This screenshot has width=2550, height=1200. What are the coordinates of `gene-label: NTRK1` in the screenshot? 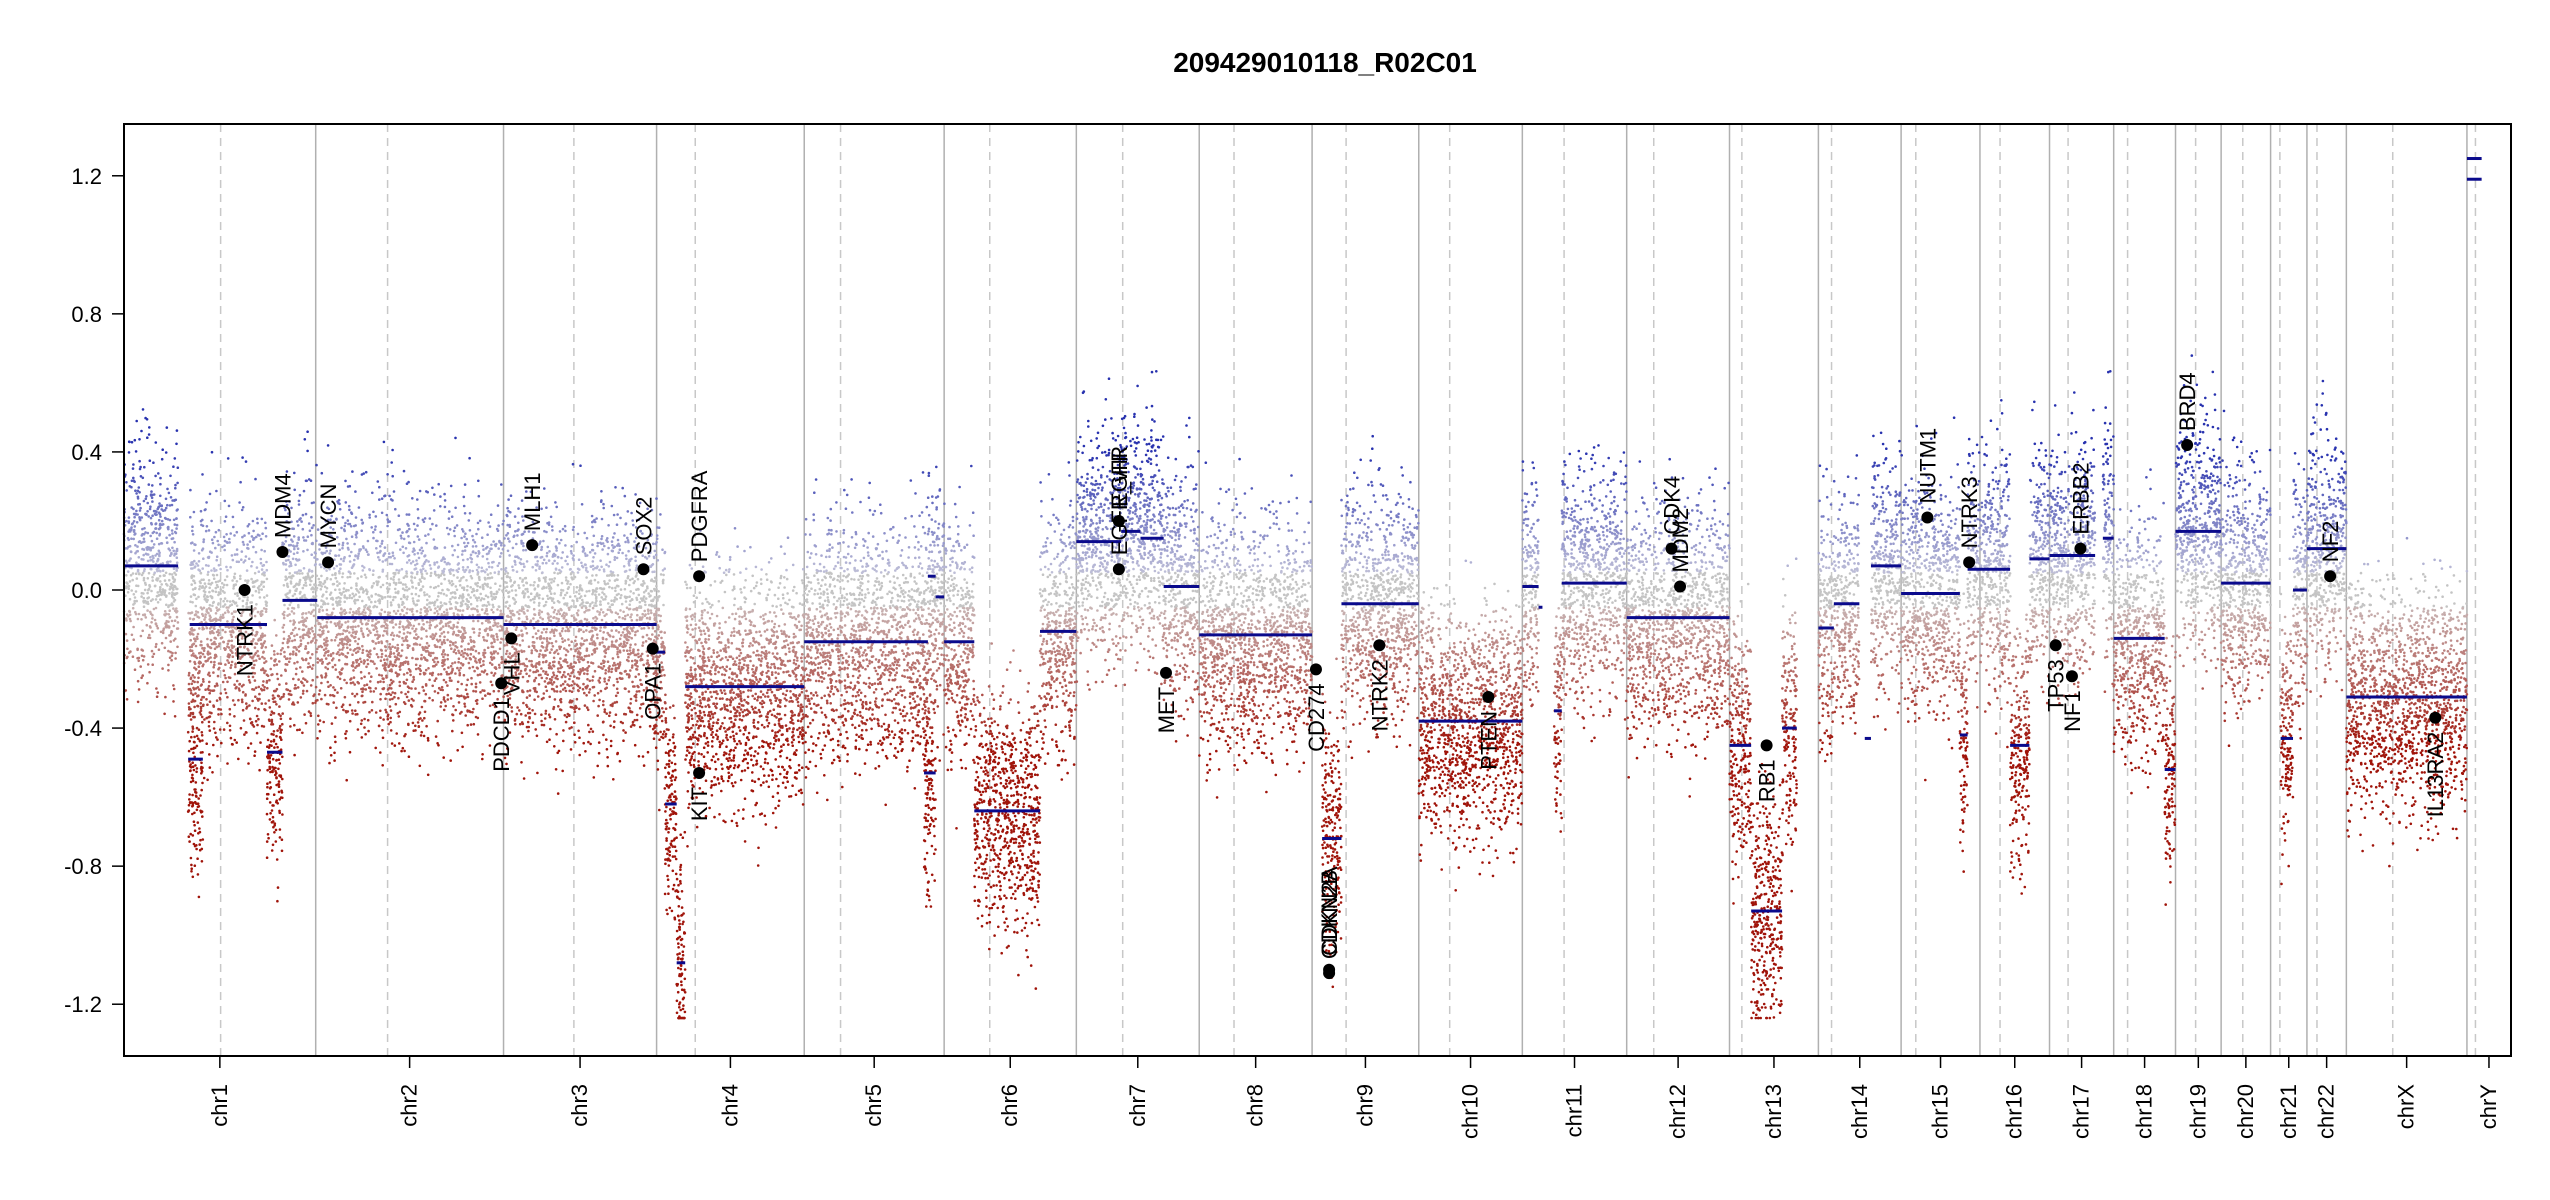 It's located at (245, 640).